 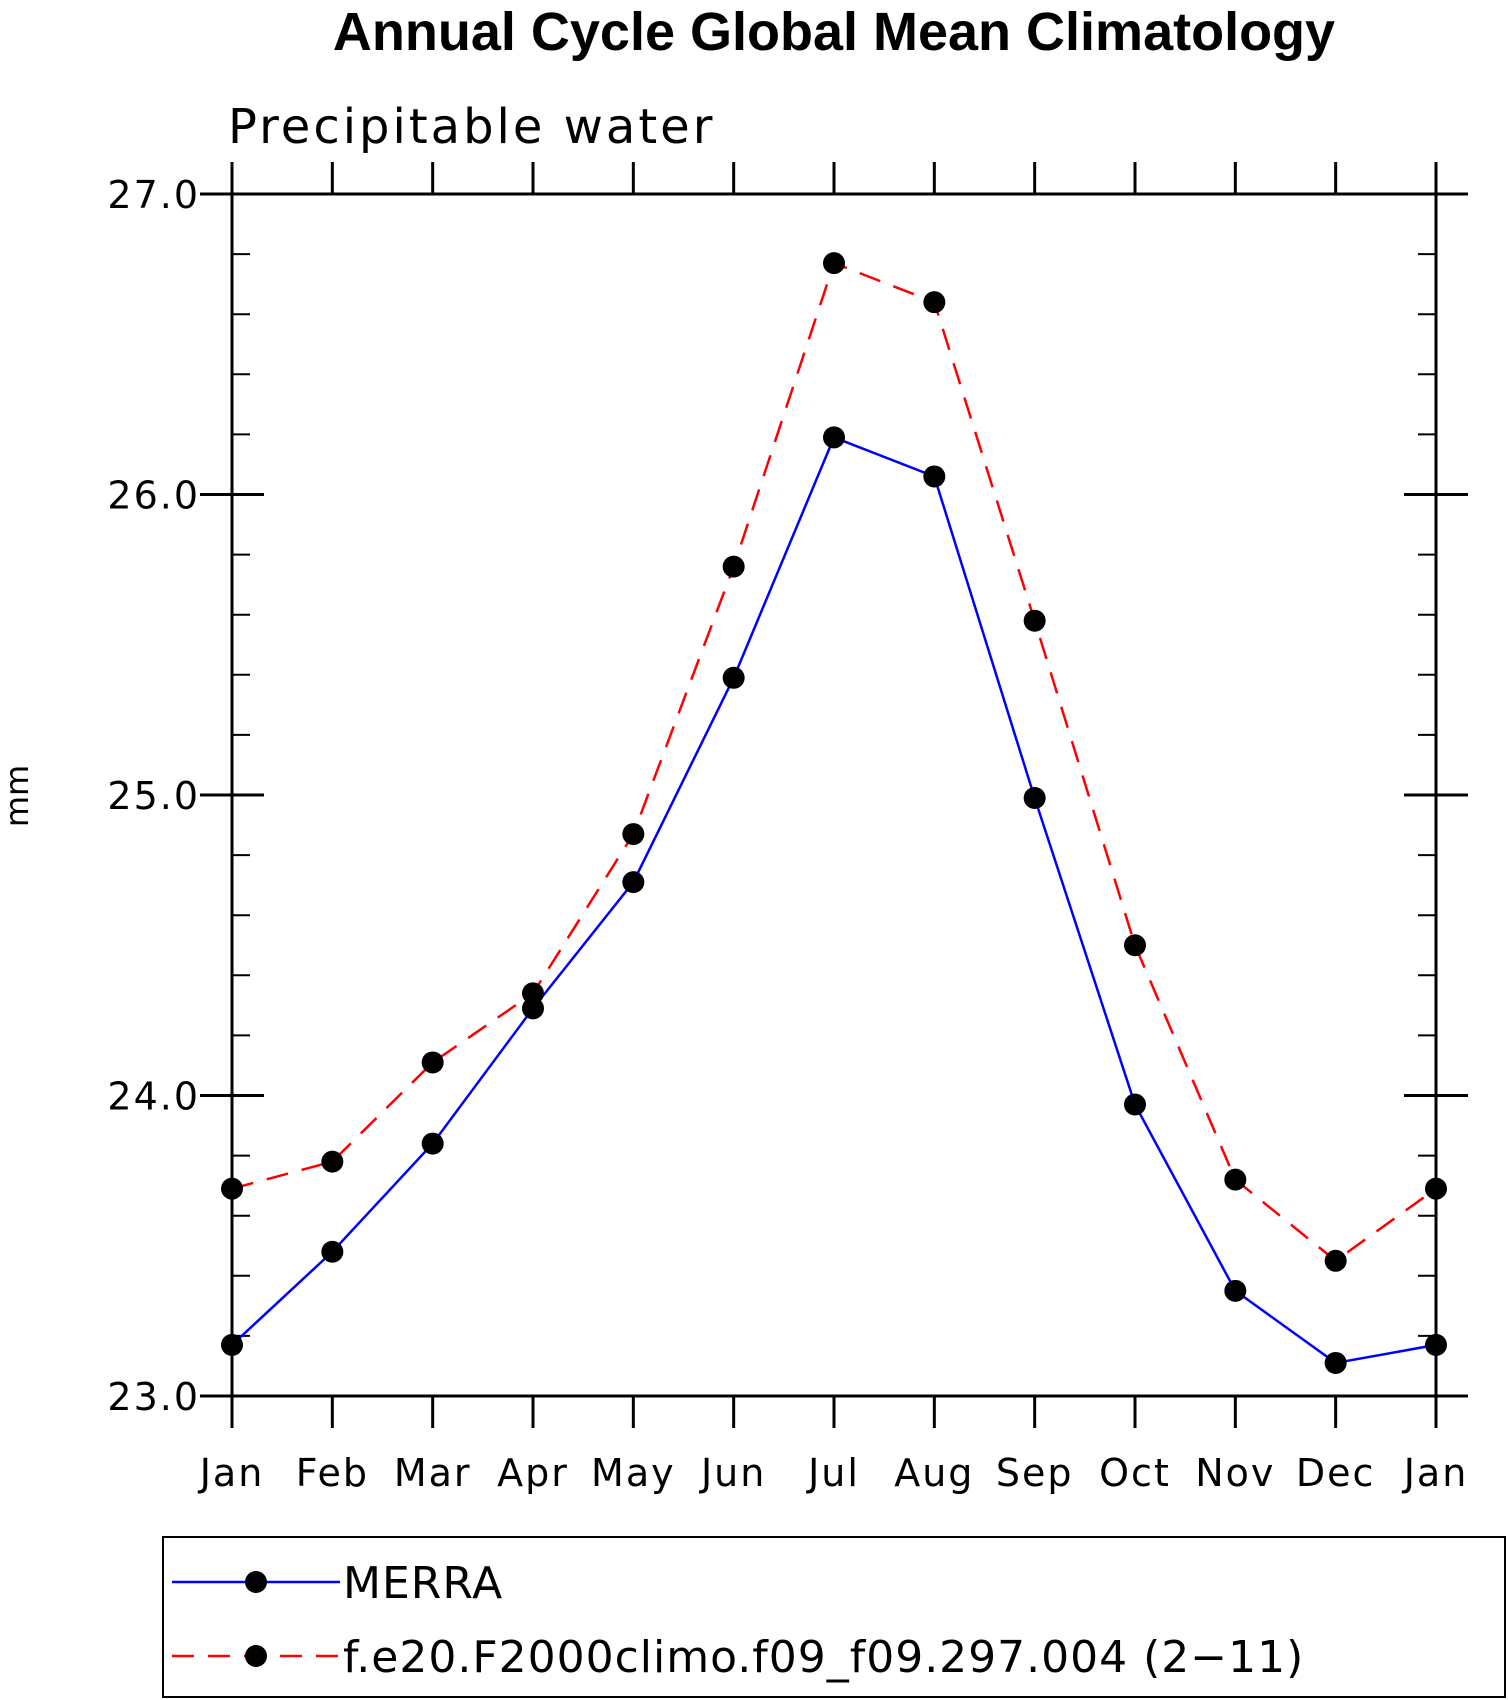 I want to click on legend-label: f.e20.F2000climo.f09_f09.297.004 (2−11), so click(x=823, y=1657).